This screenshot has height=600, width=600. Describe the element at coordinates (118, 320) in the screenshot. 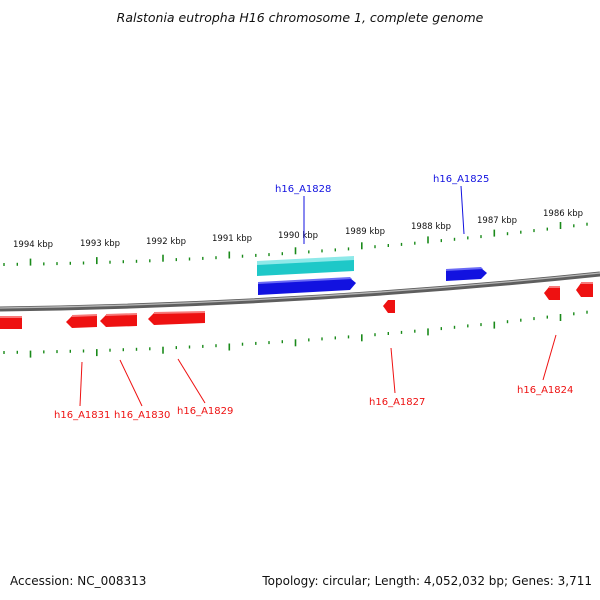

I see `gene-h16-A1830` at that location.